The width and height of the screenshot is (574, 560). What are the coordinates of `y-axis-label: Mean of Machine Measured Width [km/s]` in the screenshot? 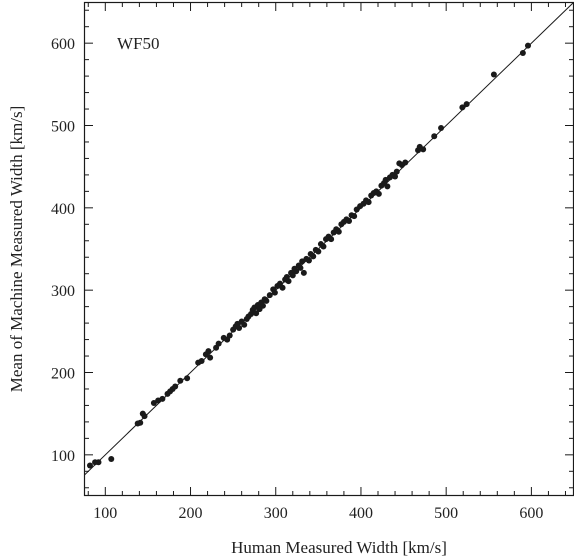 It's located at (16, 249).